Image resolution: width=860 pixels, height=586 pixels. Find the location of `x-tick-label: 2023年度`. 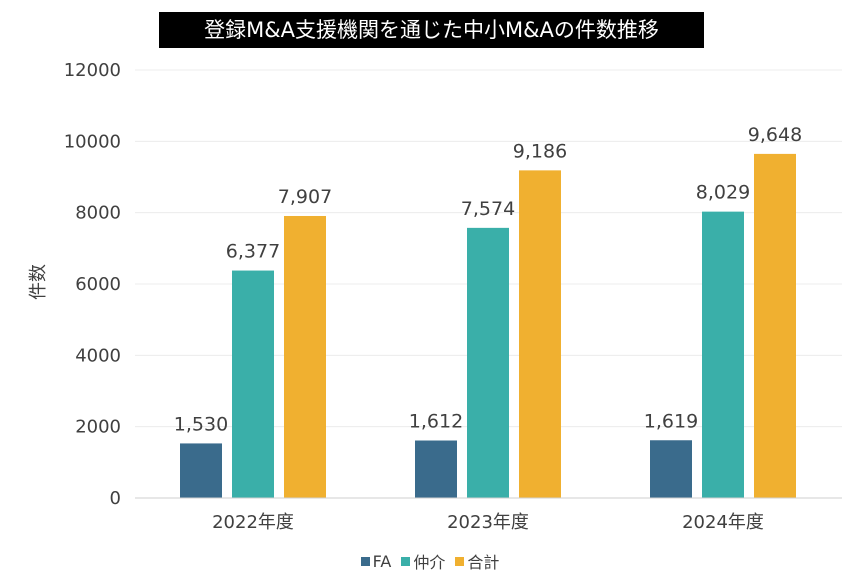

x-tick-label: 2023年度 is located at coordinates (488, 522).